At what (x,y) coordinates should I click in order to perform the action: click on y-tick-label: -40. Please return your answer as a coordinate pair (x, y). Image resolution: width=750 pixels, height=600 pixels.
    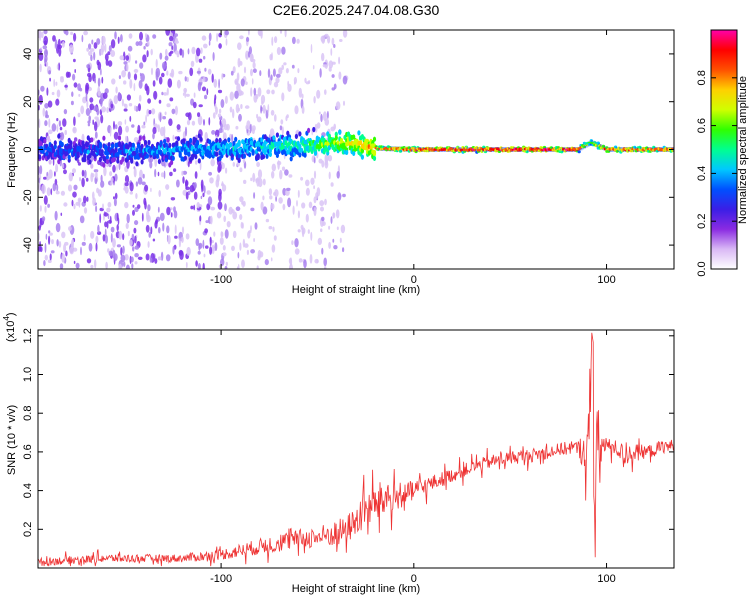
    Looking at the image, I should click on (28, 245).